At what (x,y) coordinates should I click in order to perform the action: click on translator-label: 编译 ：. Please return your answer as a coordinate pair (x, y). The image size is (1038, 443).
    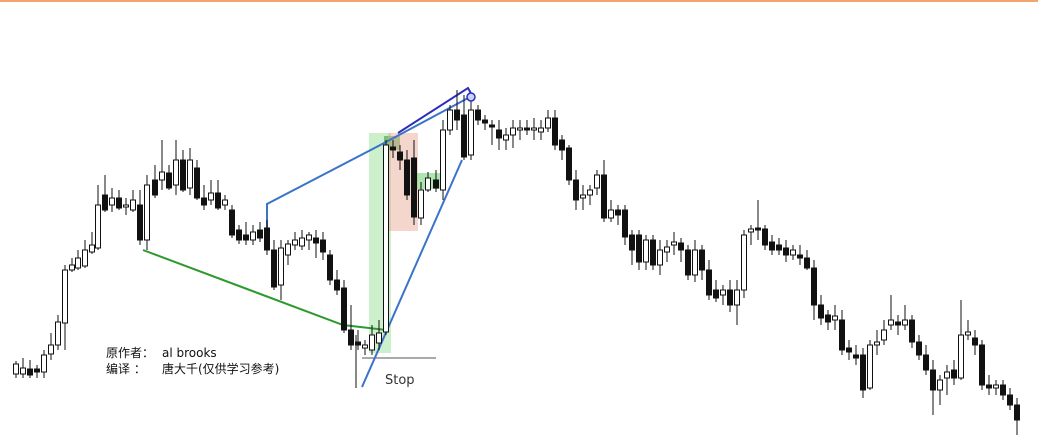
    Looking at the image, I should click on (126, 369).